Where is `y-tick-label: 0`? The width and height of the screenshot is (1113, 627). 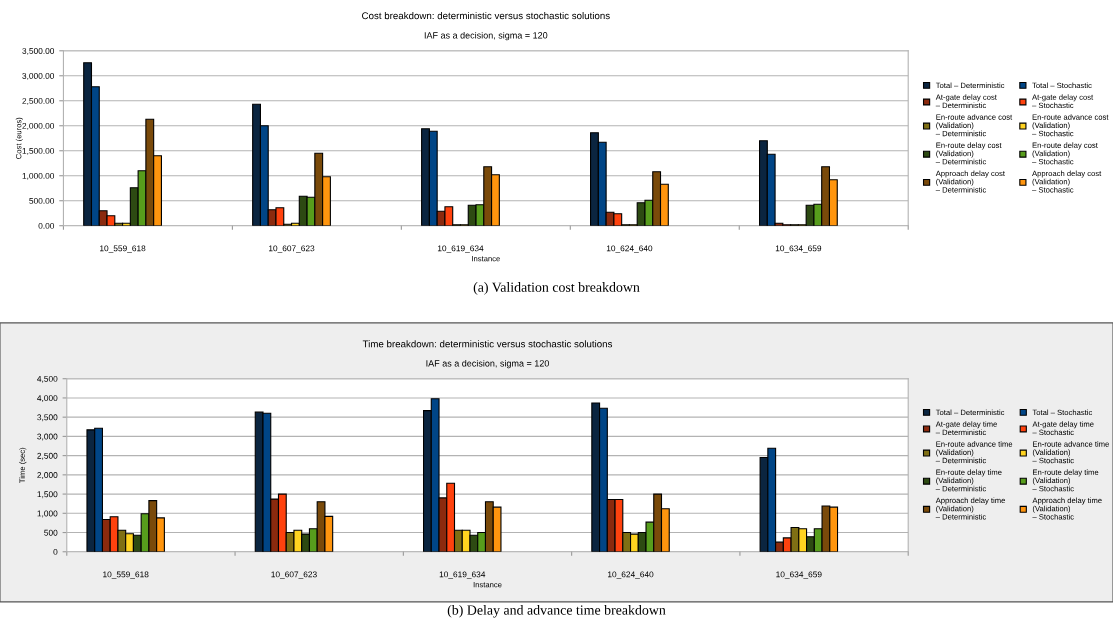
y-tick-label: 0 is located at coordinates (55, 551).